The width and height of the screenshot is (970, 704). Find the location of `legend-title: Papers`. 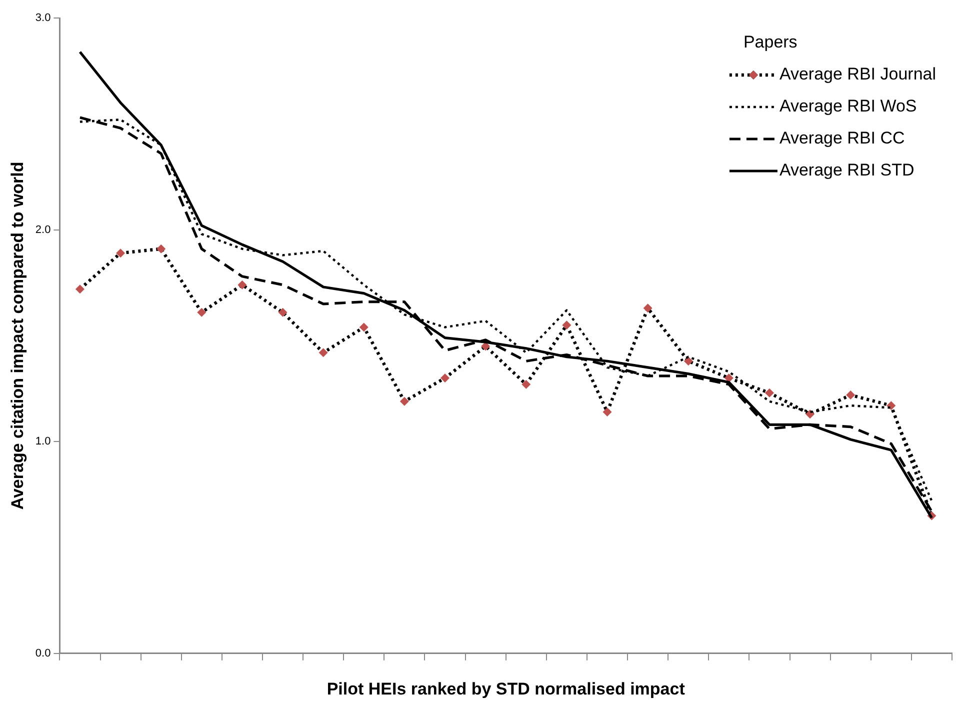

legend-title: Papers is located at coordinates (770, 42).